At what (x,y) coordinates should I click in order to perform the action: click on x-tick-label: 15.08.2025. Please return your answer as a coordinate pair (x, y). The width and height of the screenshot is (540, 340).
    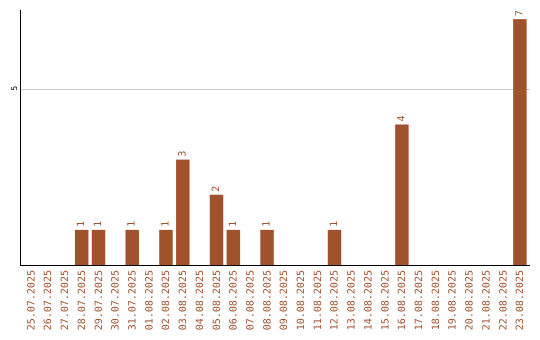
    Looking at the image, I should click on (386, 300).